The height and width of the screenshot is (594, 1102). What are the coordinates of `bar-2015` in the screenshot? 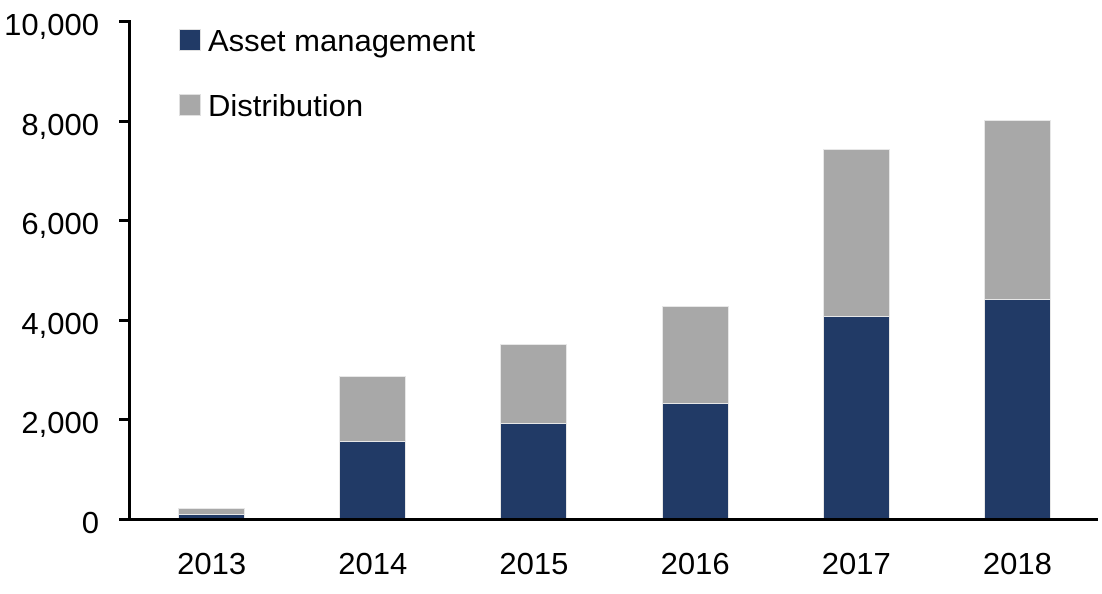 It's located at (534, 431).